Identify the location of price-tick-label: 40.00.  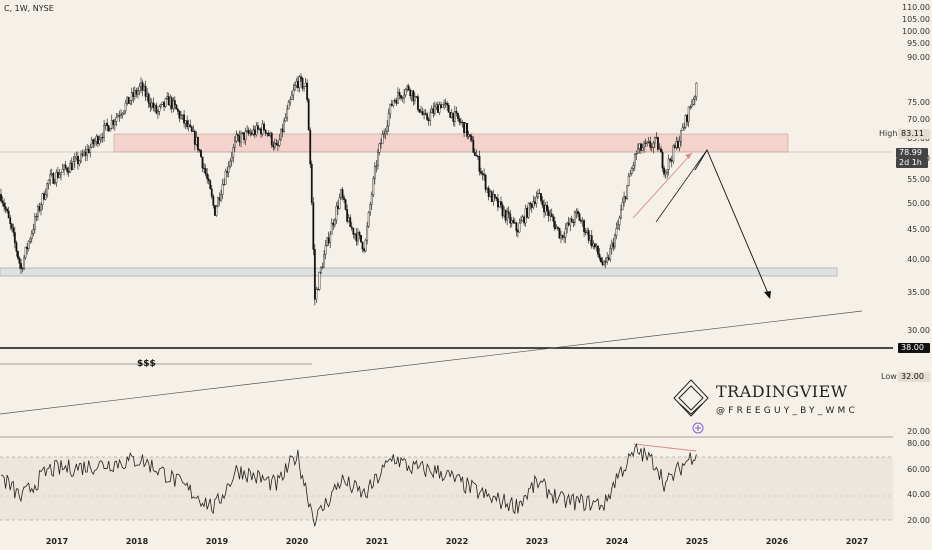
(918, 259).